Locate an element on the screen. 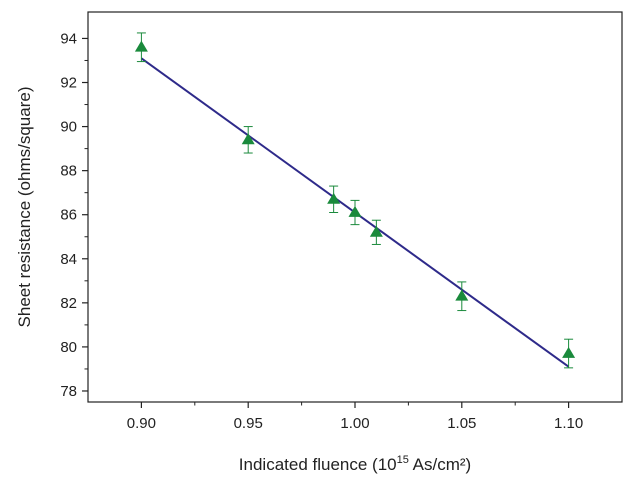 Image resolution: width=634 pixels, height=482 pixels. y-tick-label: 80 is located at coordinates (68, 347).